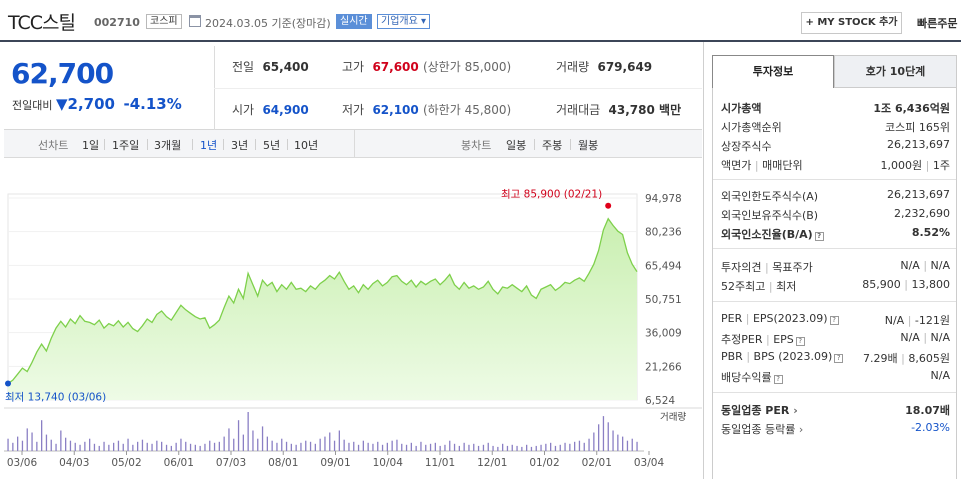 The image size is (961, 479). What do you see at coordinates (544, 463) in the screenshot?
I see `x-tick-label: 01/02` at bounding box center [544, 463].